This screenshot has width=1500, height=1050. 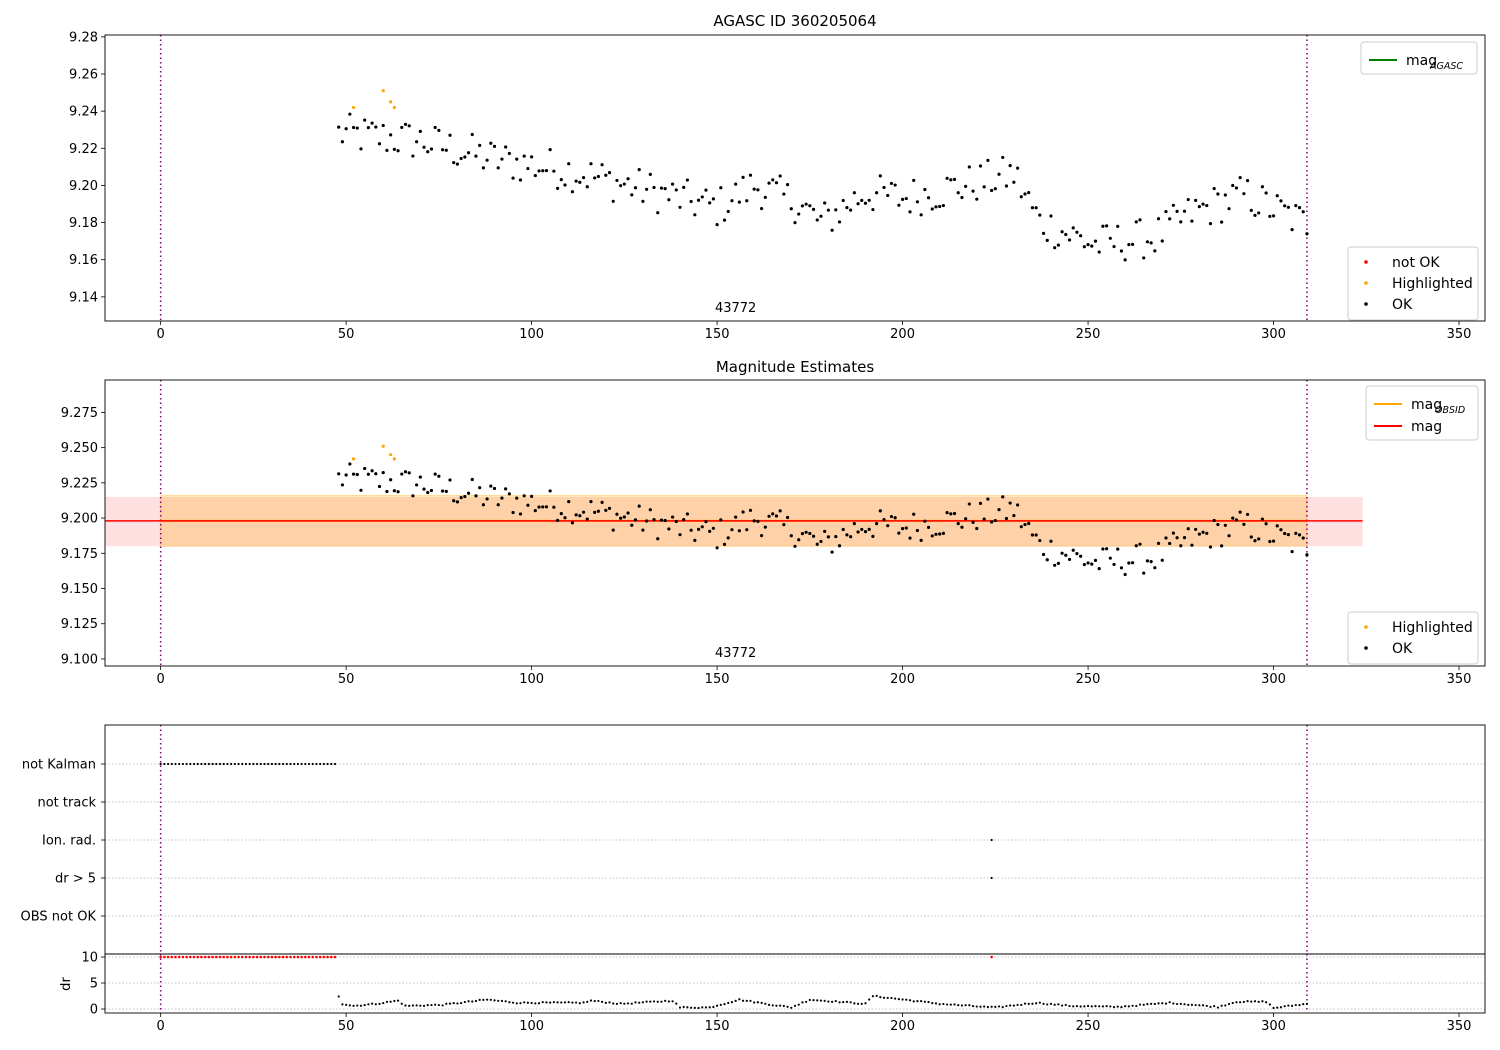 I want to click on y-tick-label: 9.26, so click(x=83, y=75).